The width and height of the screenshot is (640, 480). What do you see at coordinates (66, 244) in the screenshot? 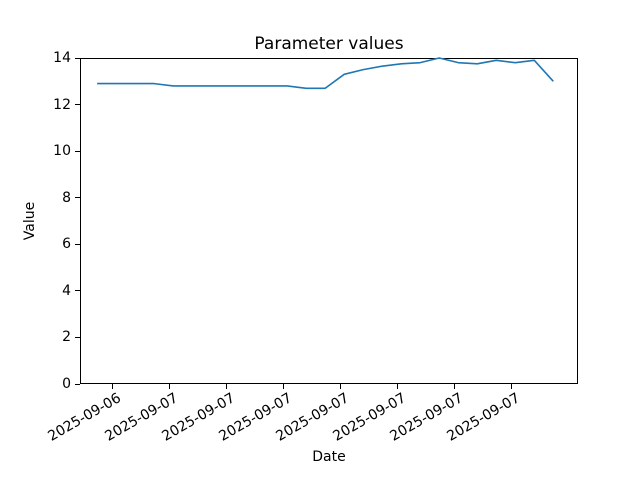
I see `y-tick-label: 6` at bounding box center [66, 244].